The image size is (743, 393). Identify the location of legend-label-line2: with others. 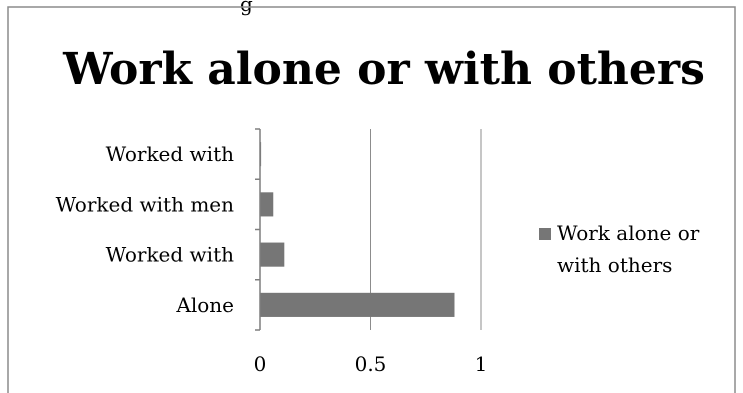
(614, 265).